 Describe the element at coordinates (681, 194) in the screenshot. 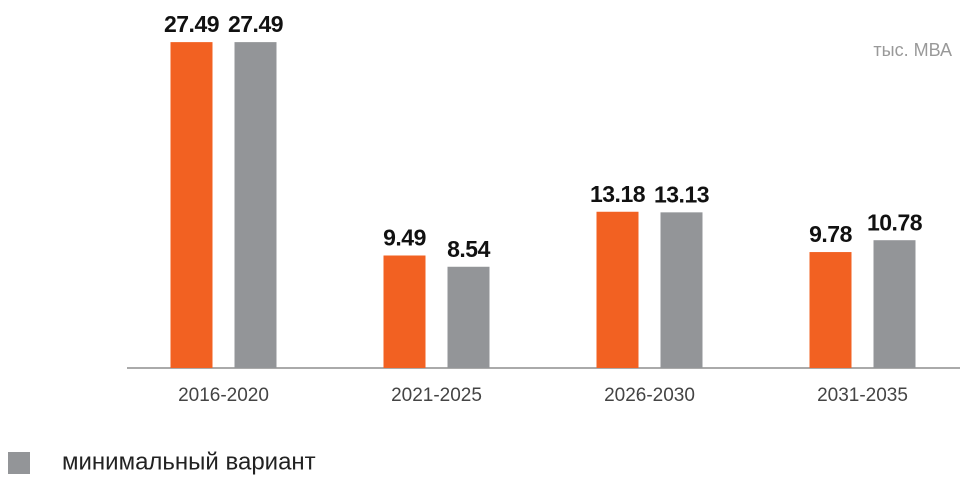

I see `value-label: 13.13` at that location.